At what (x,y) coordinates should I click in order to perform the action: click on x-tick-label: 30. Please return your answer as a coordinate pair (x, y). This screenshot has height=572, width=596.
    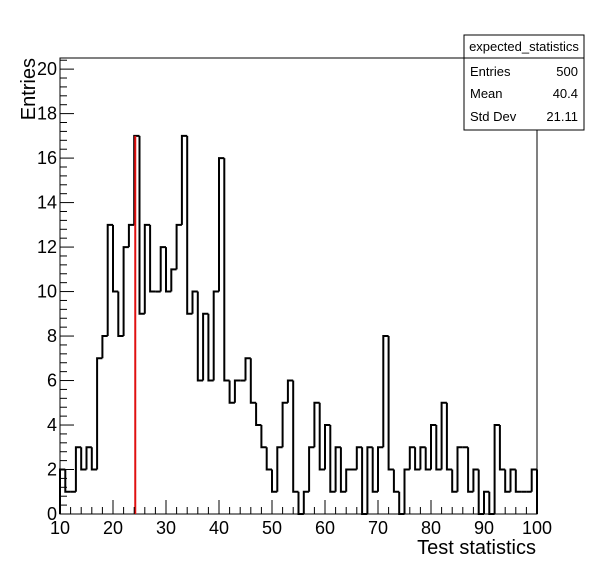
    Looking at the image, I should click on (166, 528).